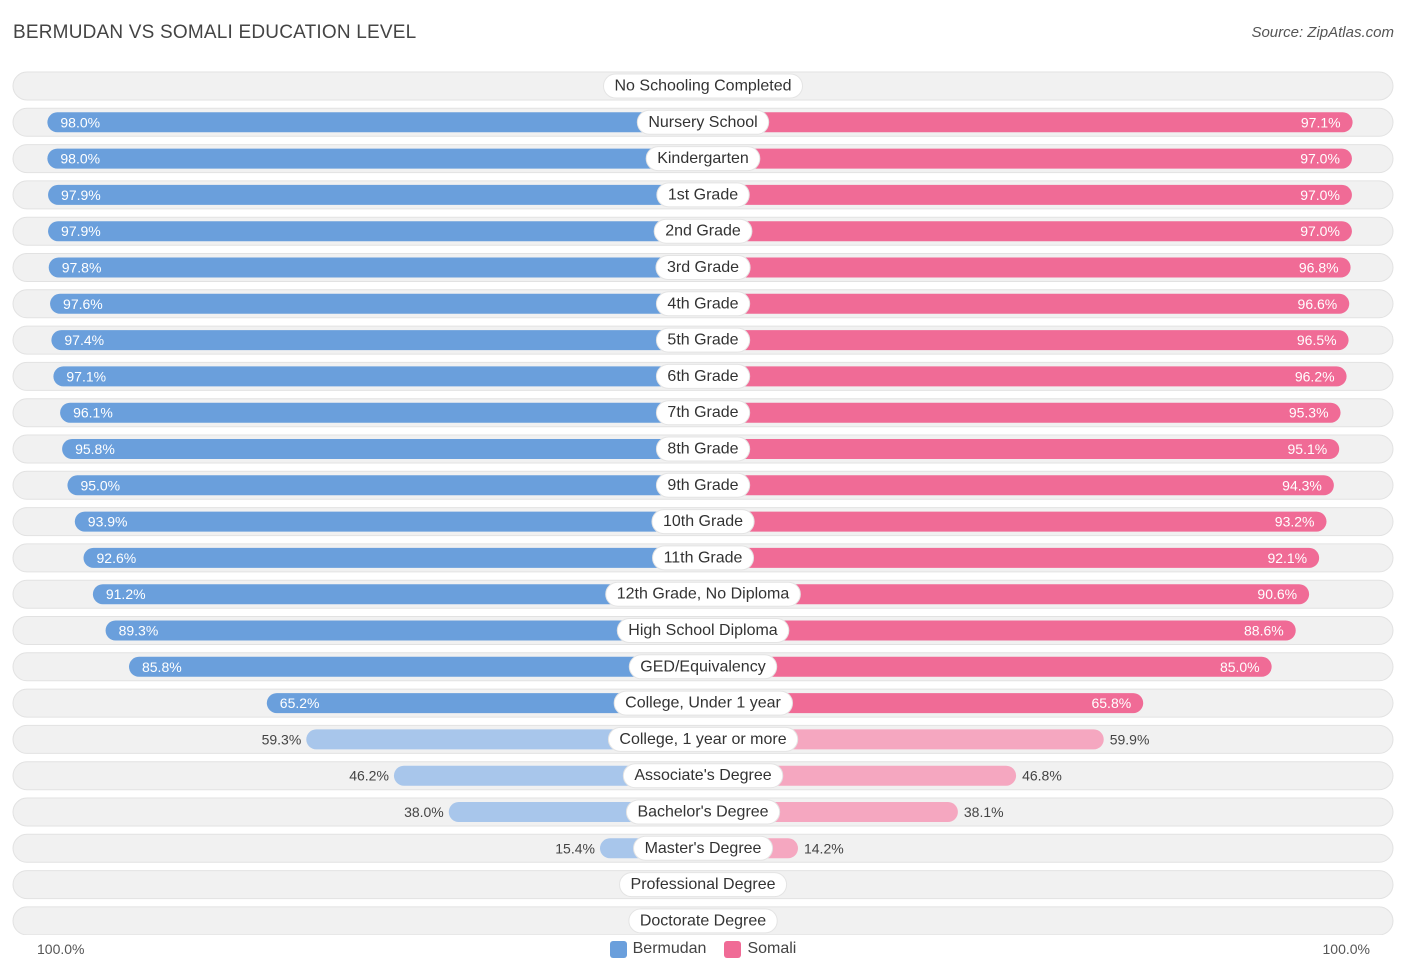 The height and width of the screenshot is (975, 1406). Describe the element at coordinates (424, 812) in the screenshot. I see `value-label-bermudan: 38.0%` at that location.